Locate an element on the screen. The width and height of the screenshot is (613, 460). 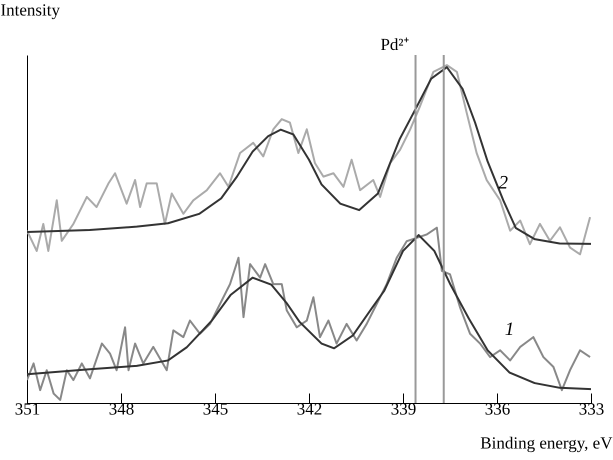
x-tick-label: 351 is located at coordinates (27, 409).